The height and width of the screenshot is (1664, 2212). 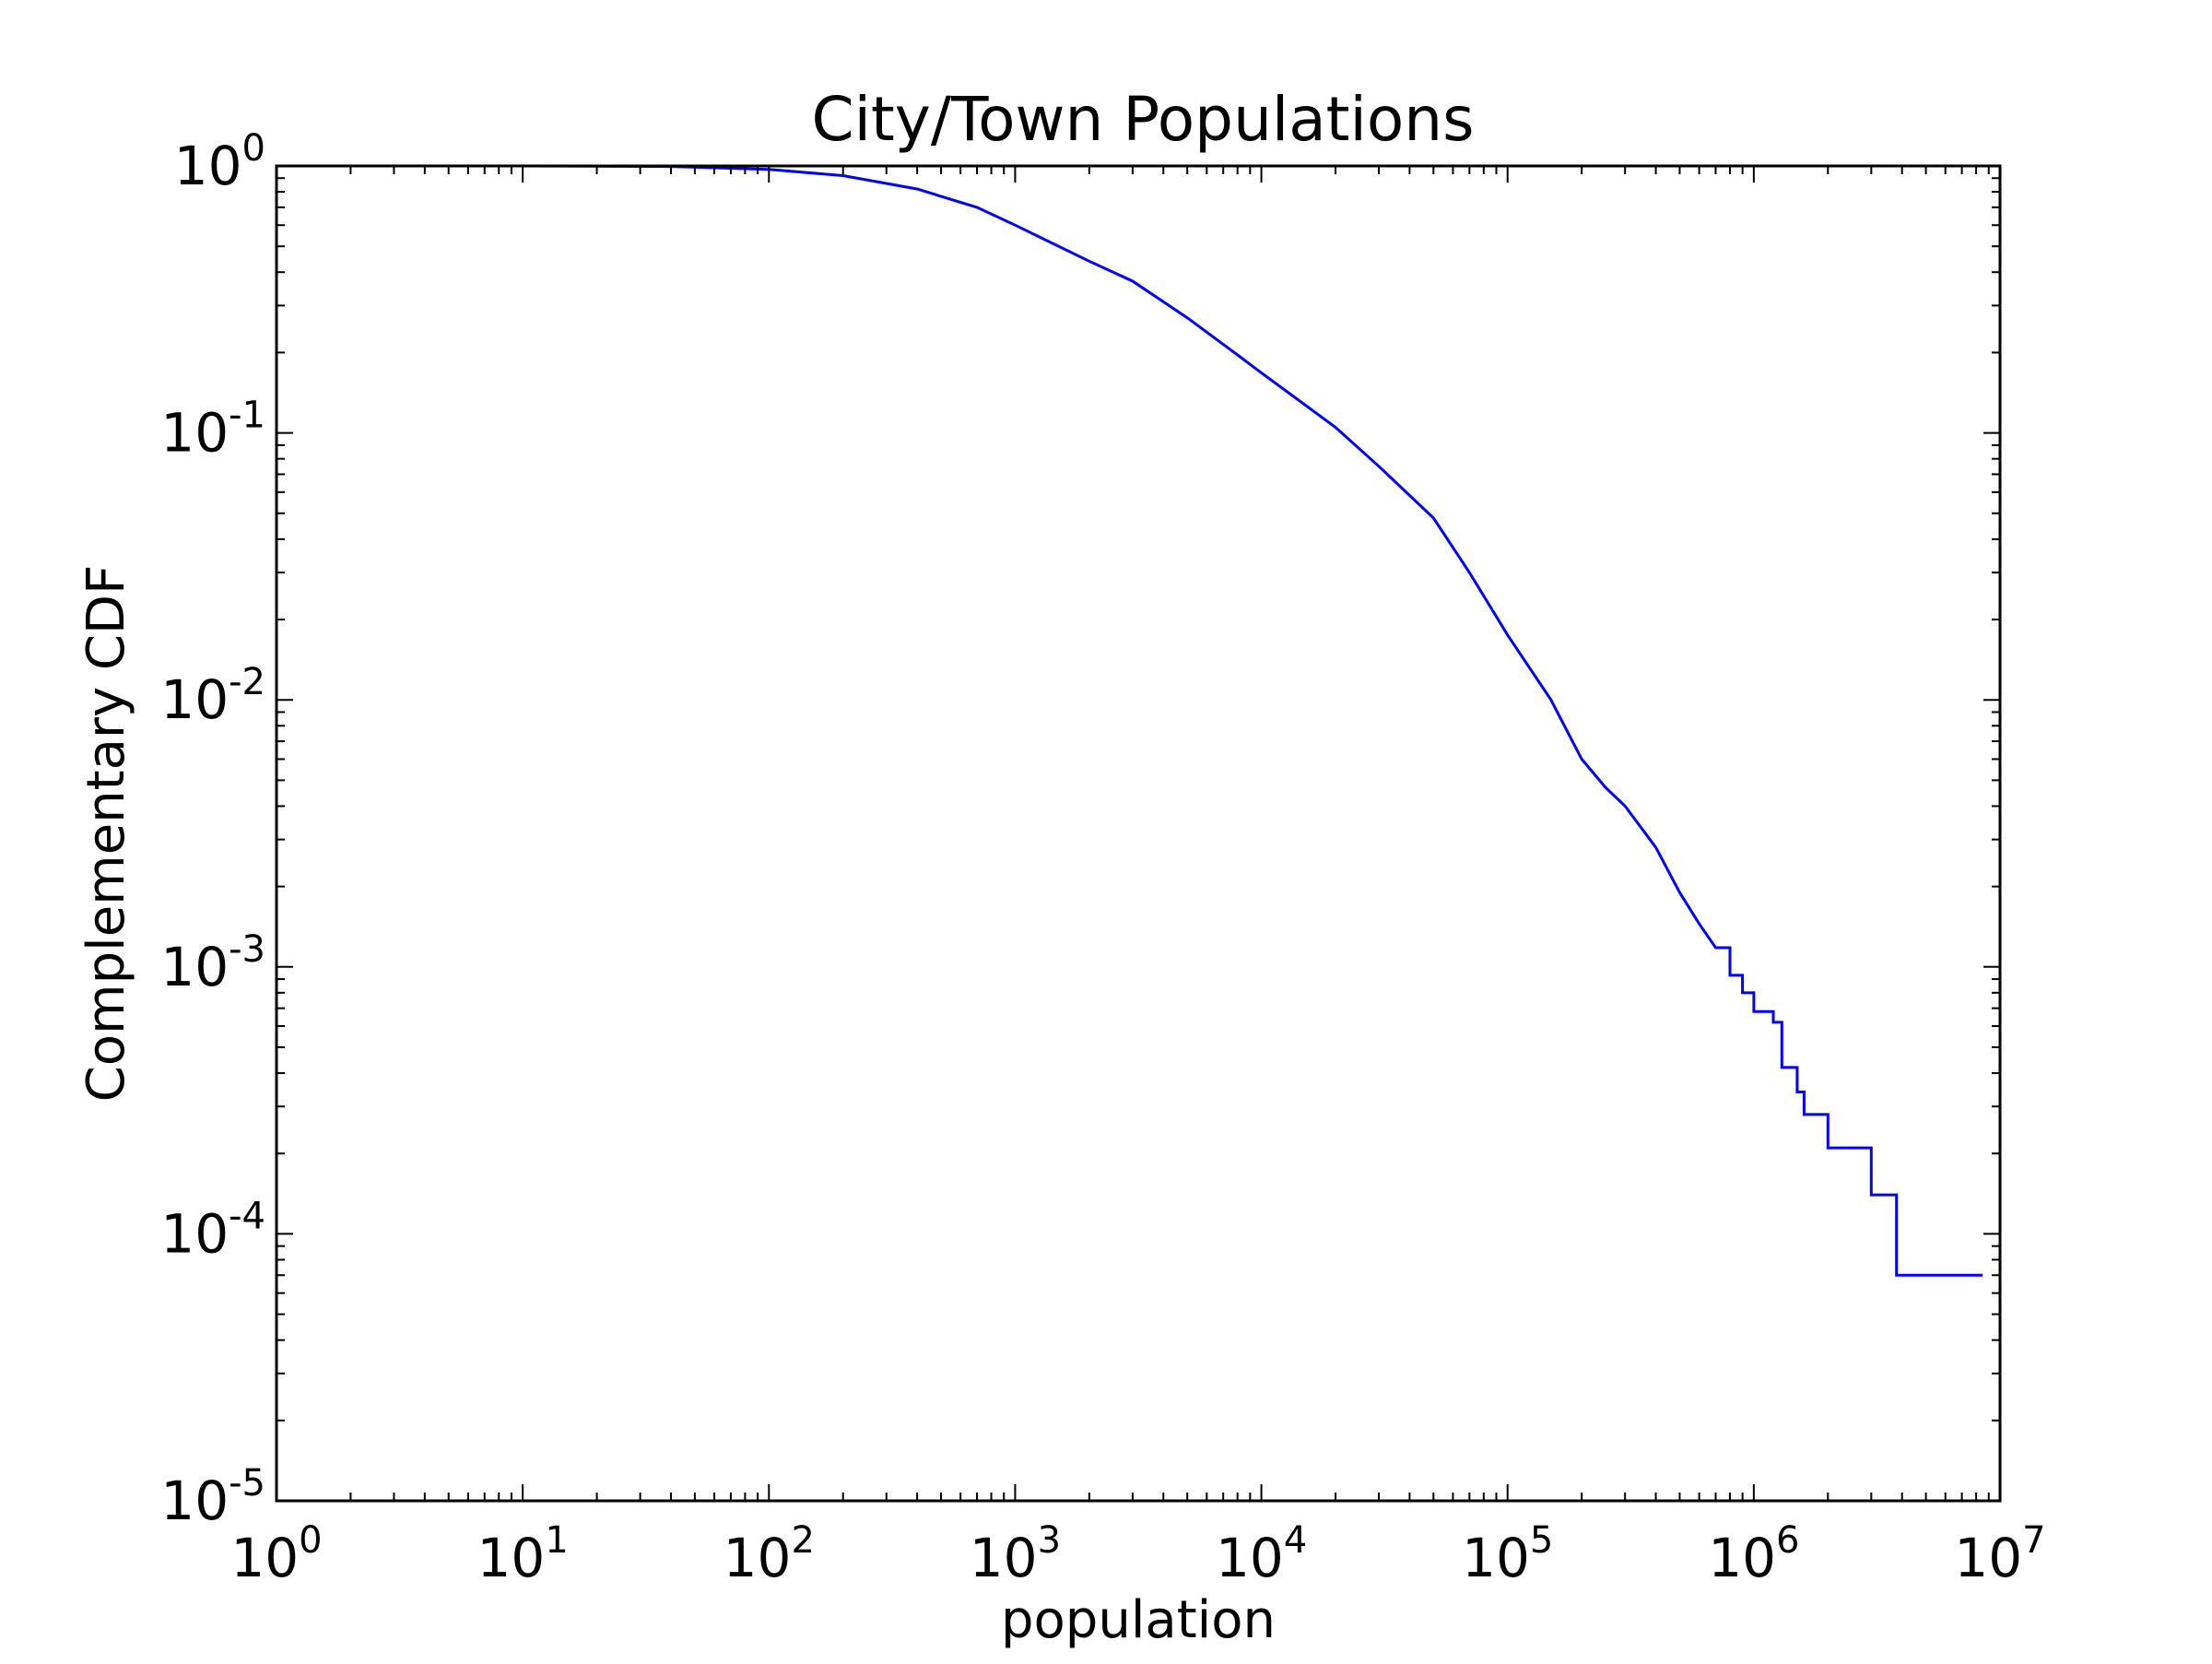 What do you see at coordinates (219, 162) in the screenshot?
I see `y-tick-label: 10⁰` at bounding box center [219, 162].